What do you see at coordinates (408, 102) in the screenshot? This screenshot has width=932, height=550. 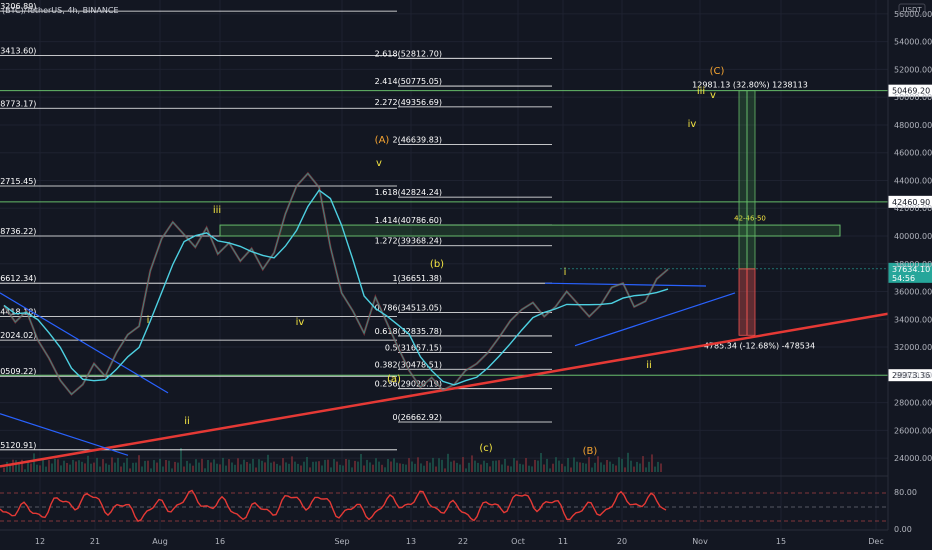 I see `fib-label: 2.272(49356.69)` at bounding box center [408, 102].